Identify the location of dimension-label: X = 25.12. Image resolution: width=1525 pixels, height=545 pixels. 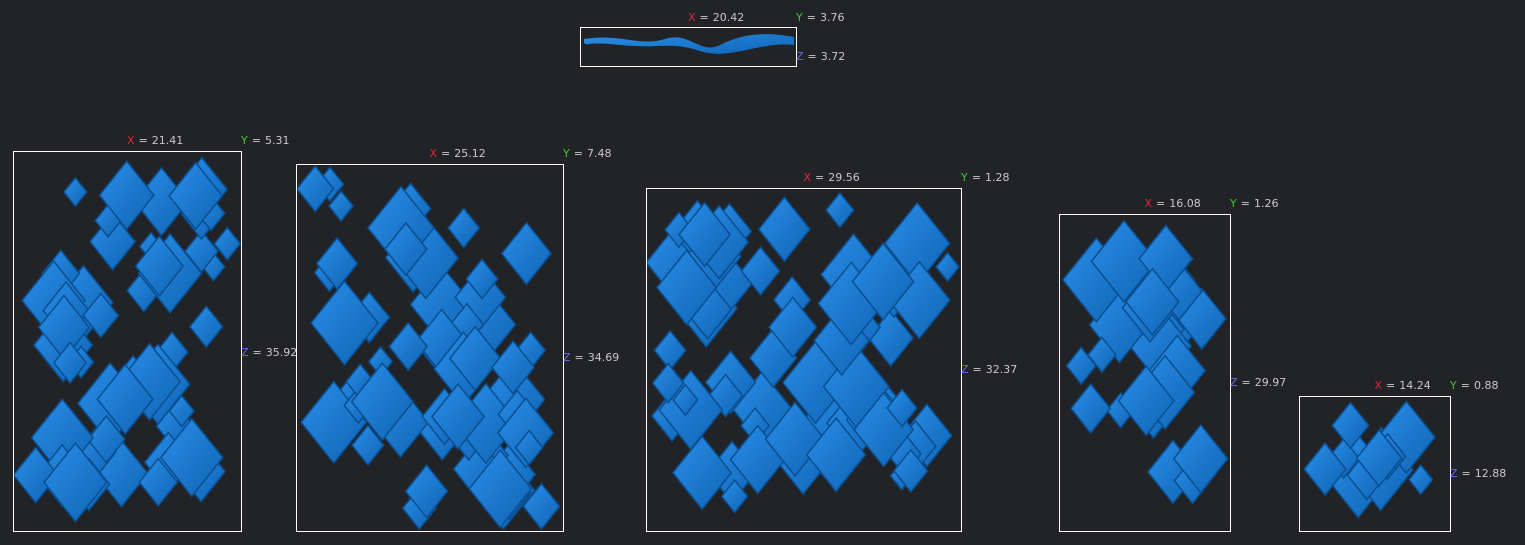
(458, 153).